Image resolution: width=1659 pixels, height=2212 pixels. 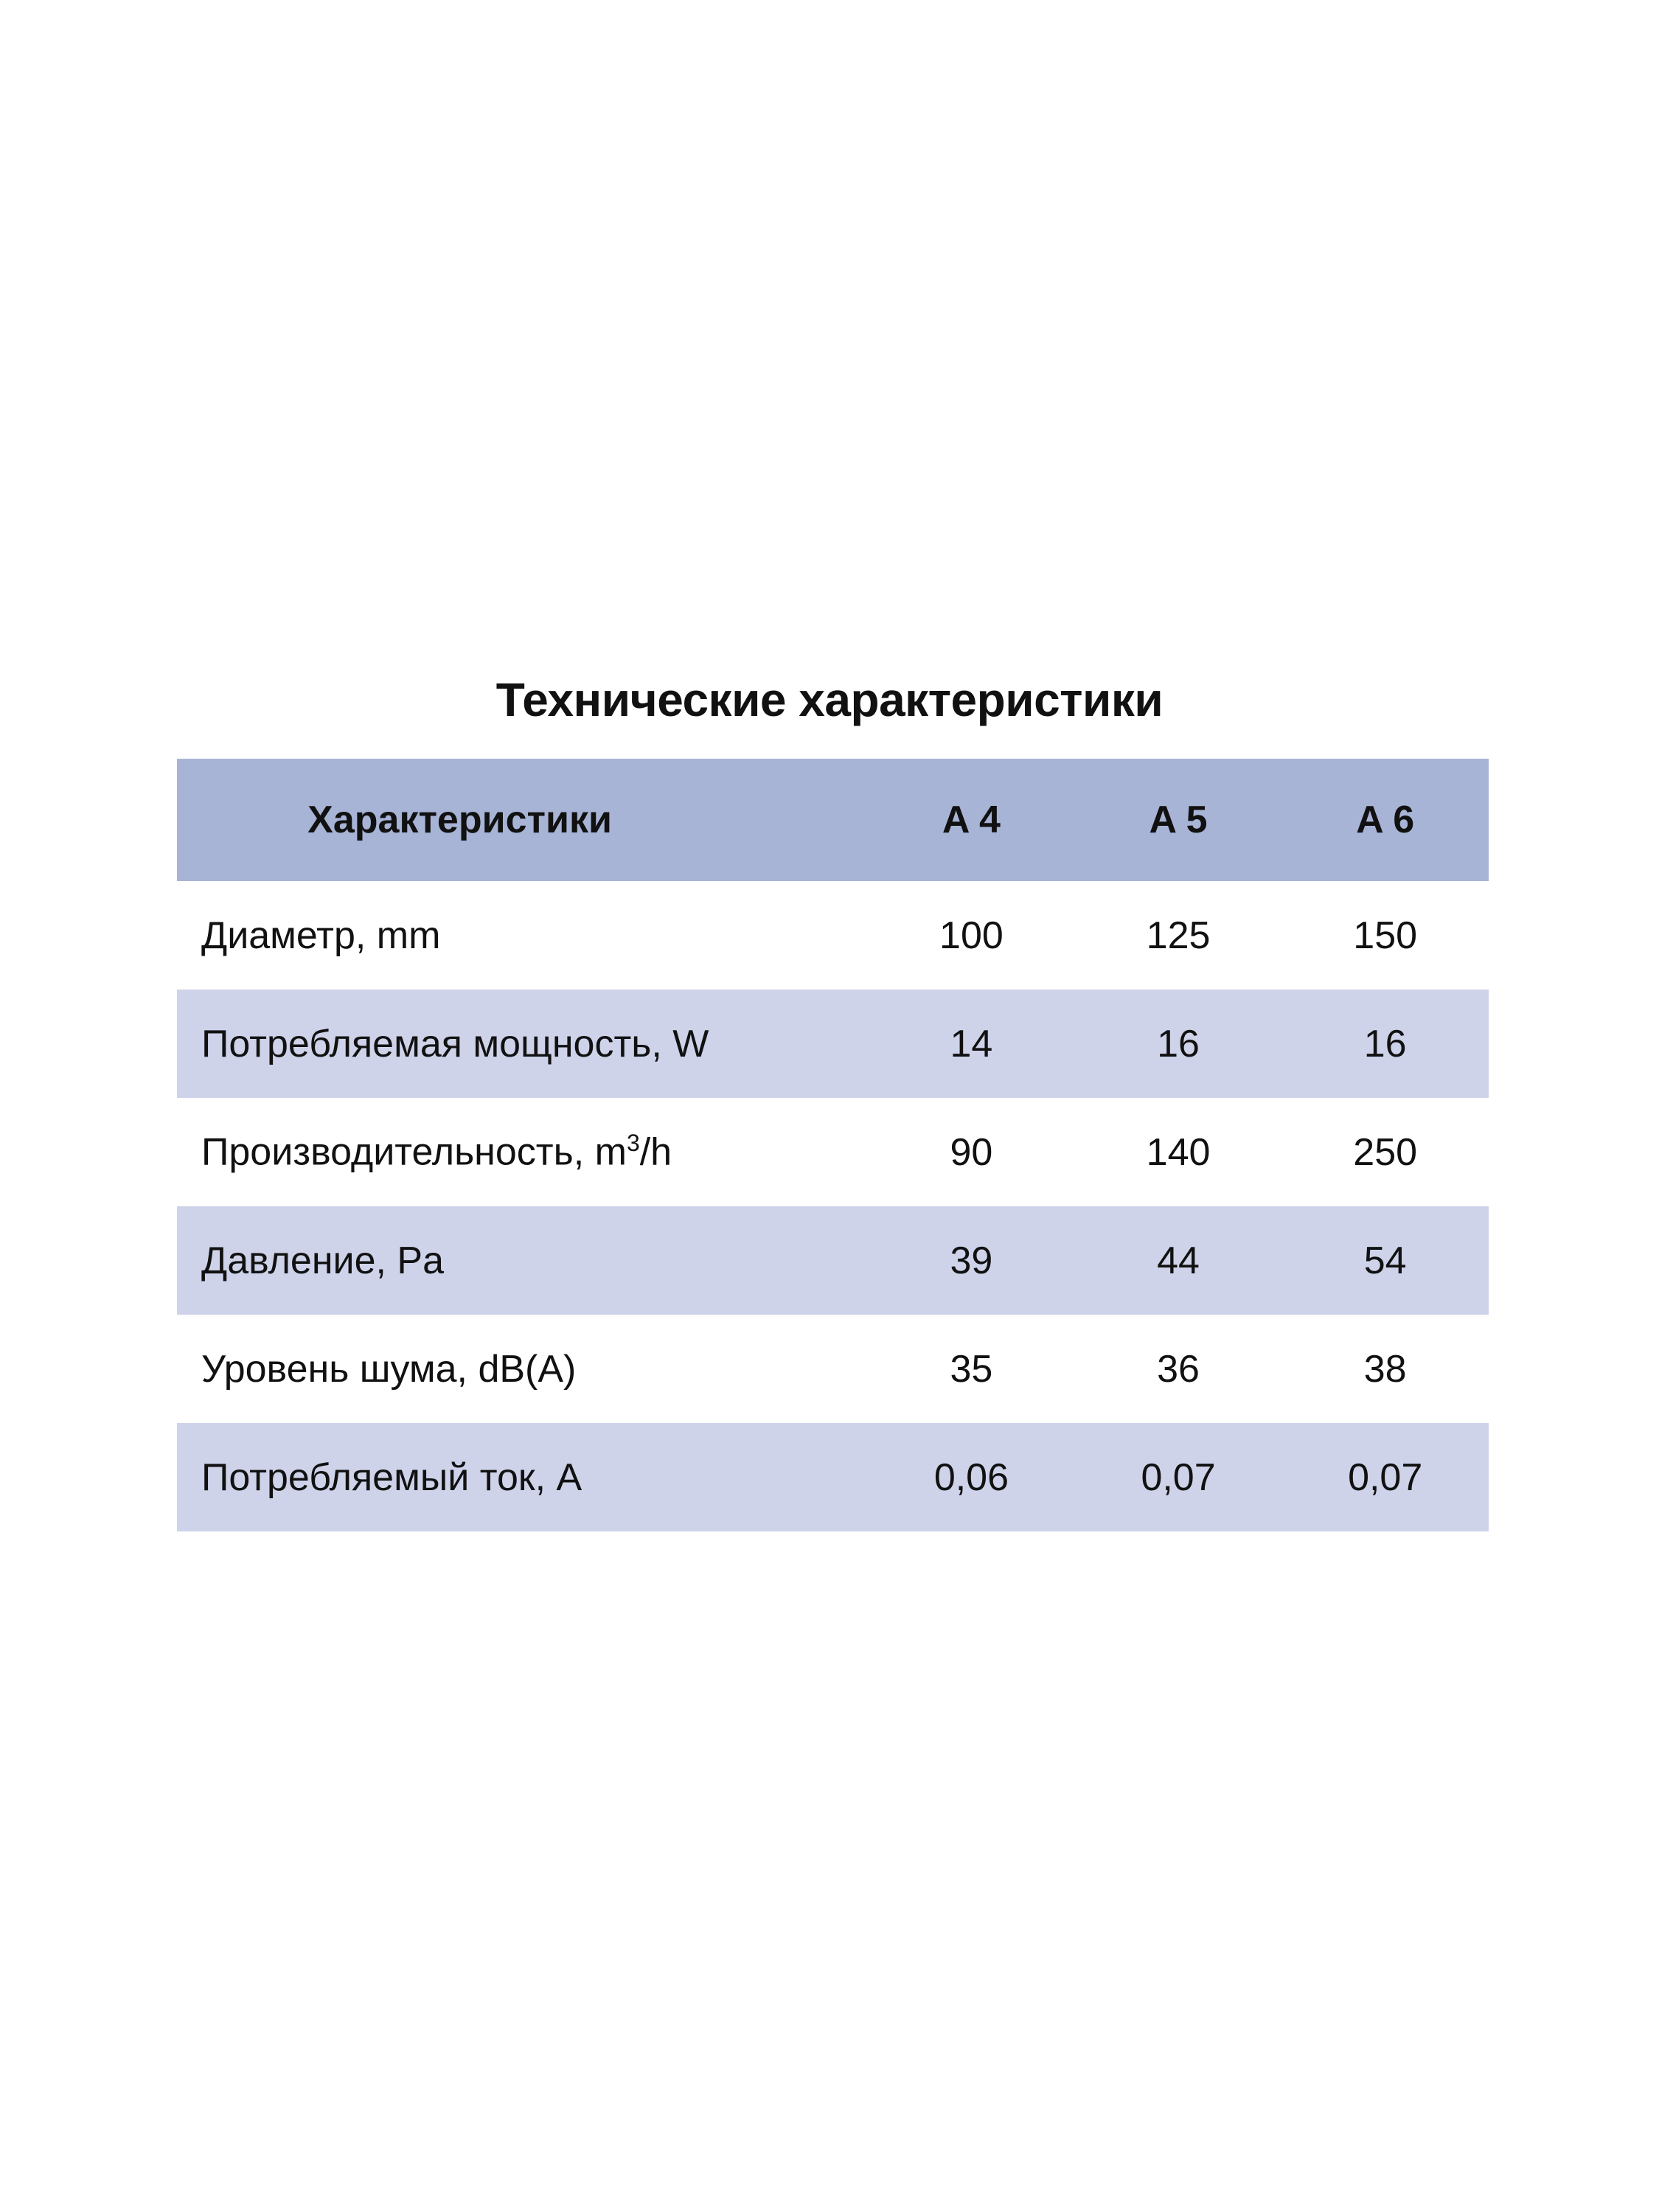 I want to click on table-row: Производительность, m3/h 90 140 250, so click(x=833, y=1152).